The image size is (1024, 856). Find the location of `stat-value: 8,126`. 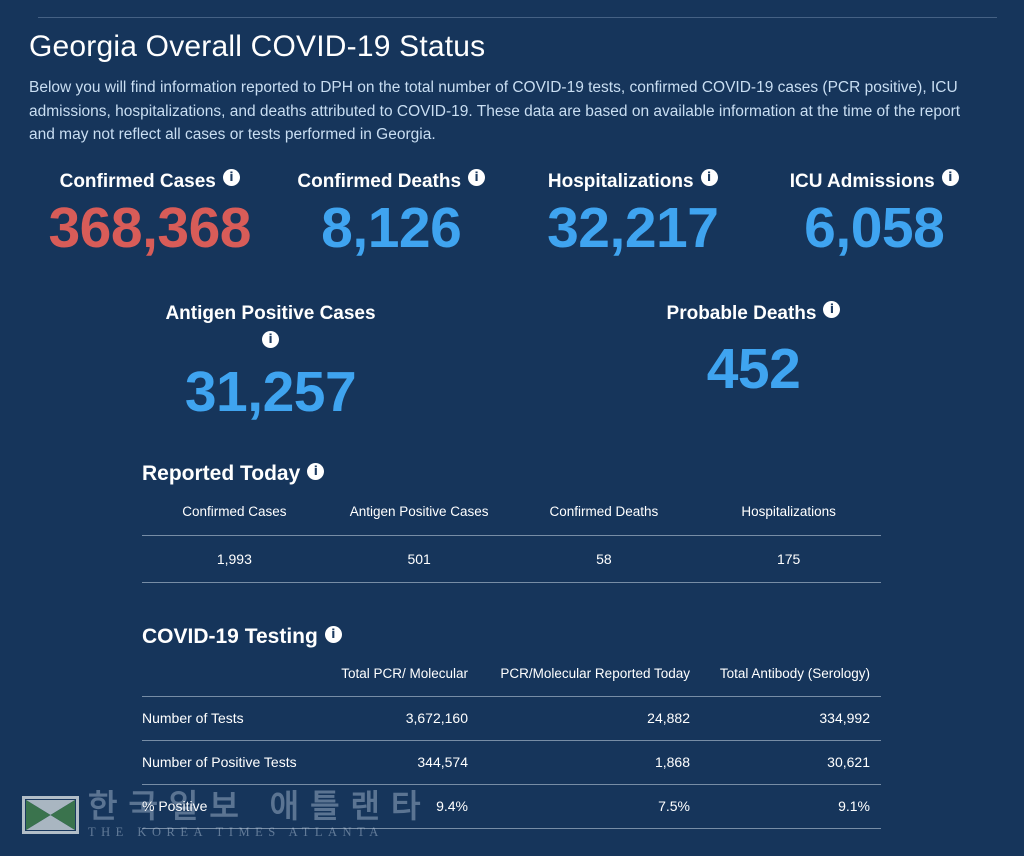

stat-value: 8,126 is located at coordinates (391, 227).